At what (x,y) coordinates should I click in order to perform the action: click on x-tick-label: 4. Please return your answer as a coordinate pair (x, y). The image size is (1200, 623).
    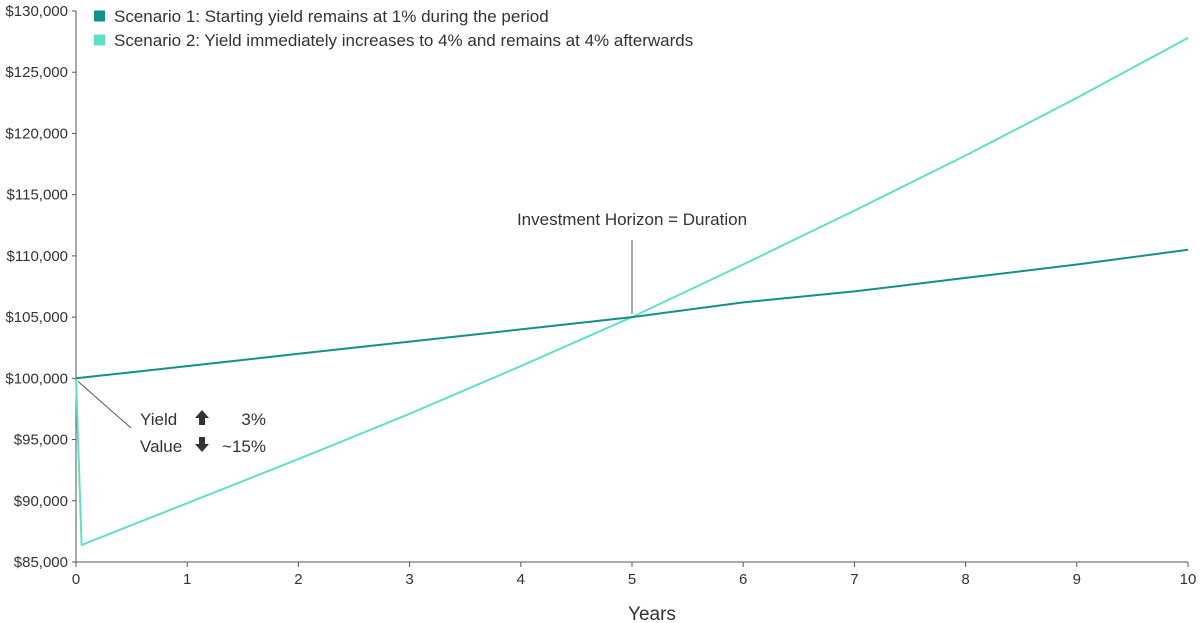
    Looking at the image, I should click on (521, 579).